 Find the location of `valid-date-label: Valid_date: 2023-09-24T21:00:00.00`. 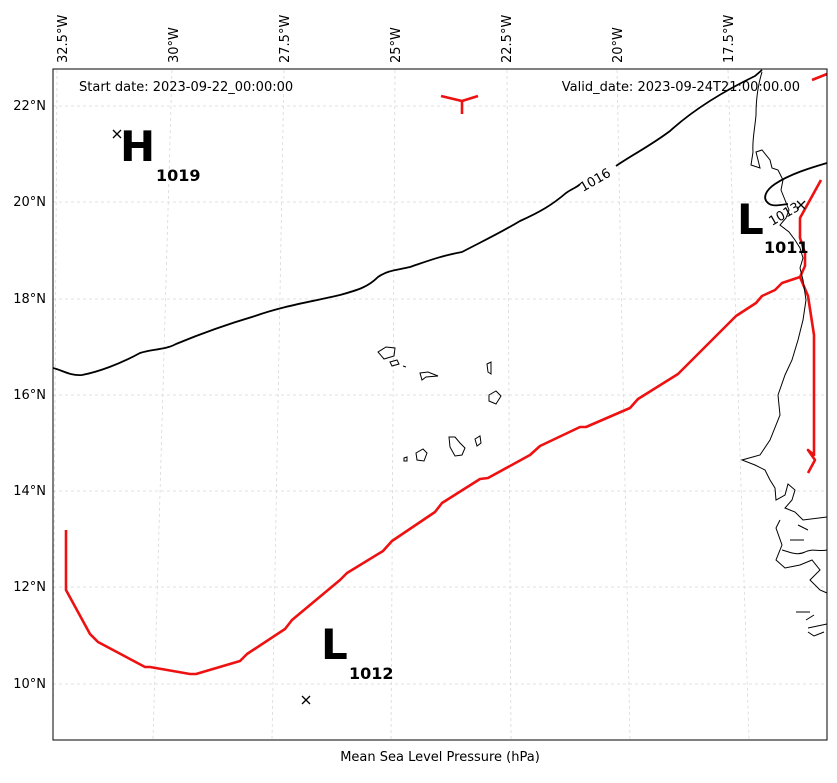

valid-date-label: Valid_date: 2023-09-24T21:00:00.00 is located at coordinates (681, 87).